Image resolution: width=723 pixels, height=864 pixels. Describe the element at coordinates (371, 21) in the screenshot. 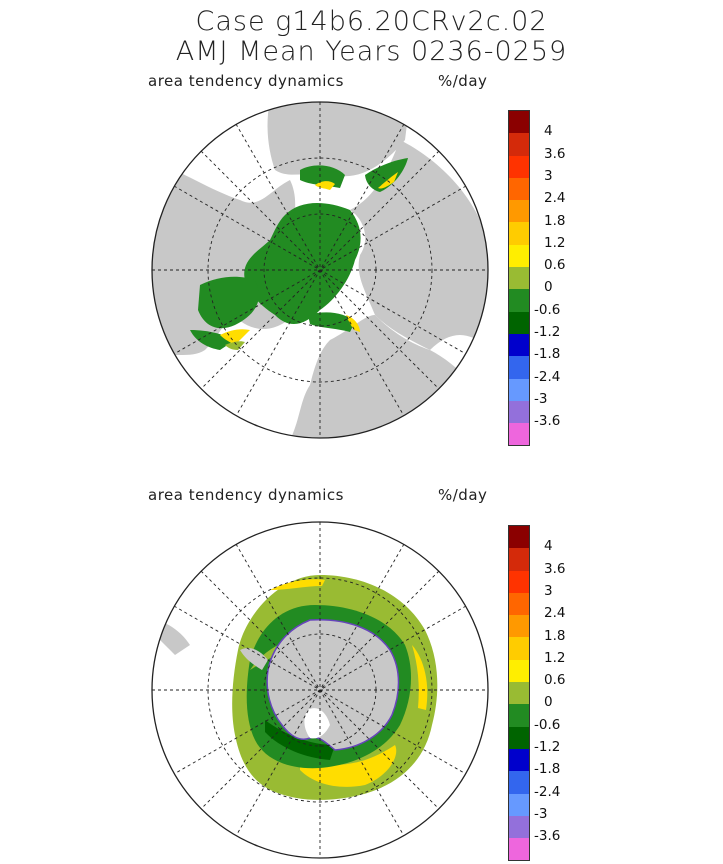

I see `figure-title-line1: Case g14b6.20CRv2c.02` at that location.